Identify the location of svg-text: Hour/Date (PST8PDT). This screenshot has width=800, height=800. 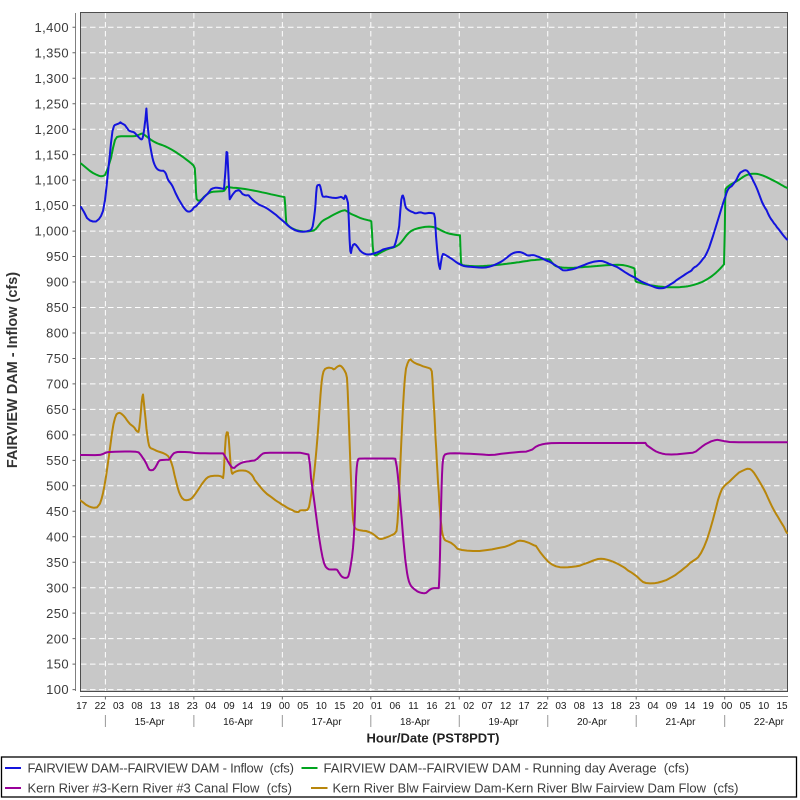
(433, 738).